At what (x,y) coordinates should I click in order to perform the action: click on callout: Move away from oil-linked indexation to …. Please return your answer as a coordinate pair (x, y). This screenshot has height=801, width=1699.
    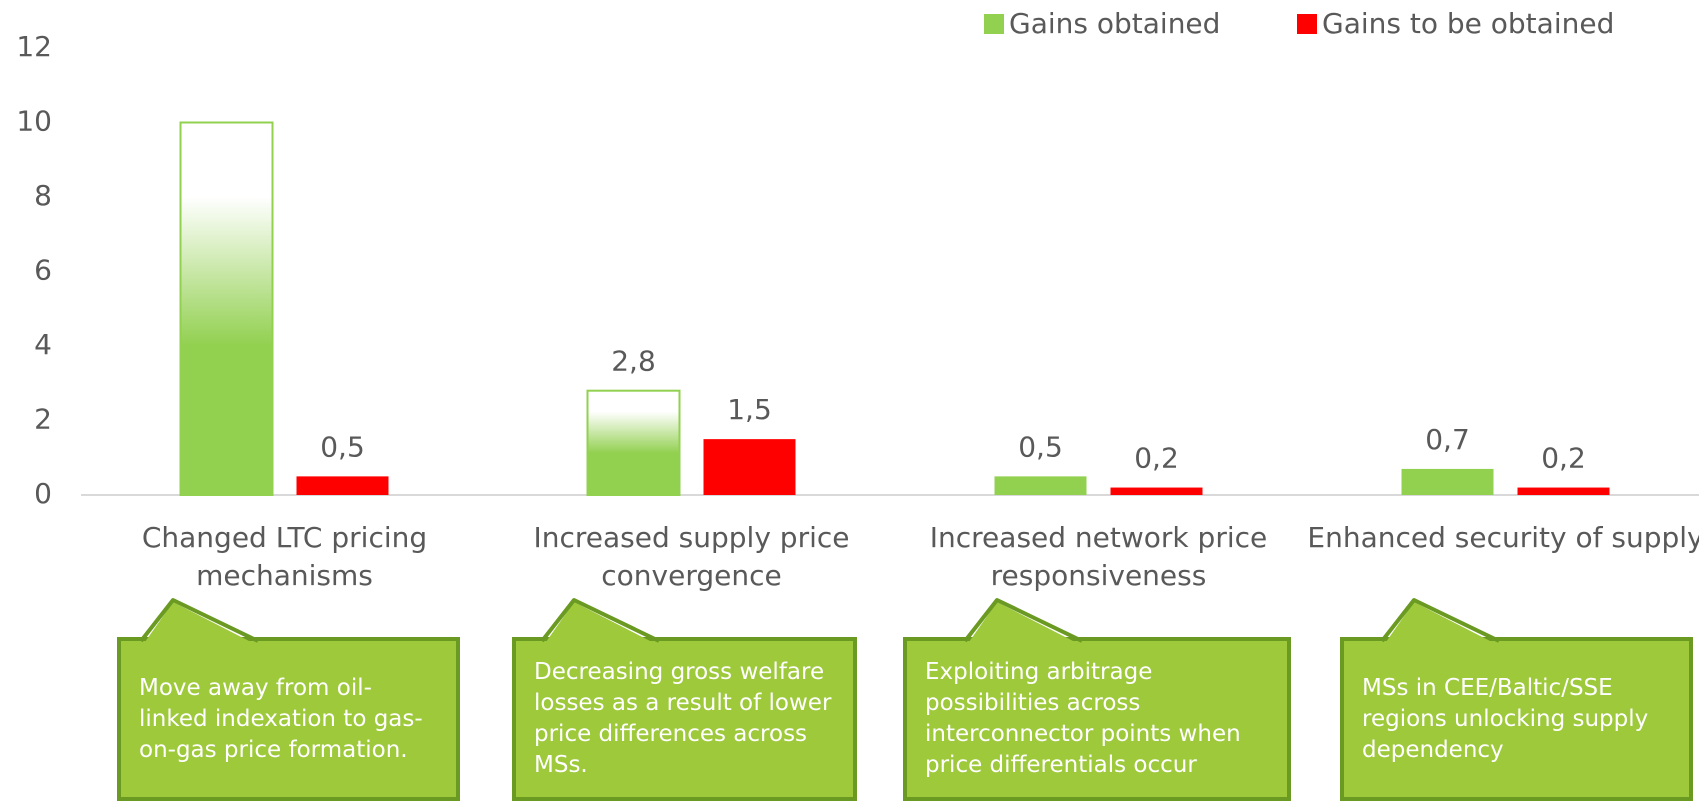
    Looking at the image, I should click on (288, 719).